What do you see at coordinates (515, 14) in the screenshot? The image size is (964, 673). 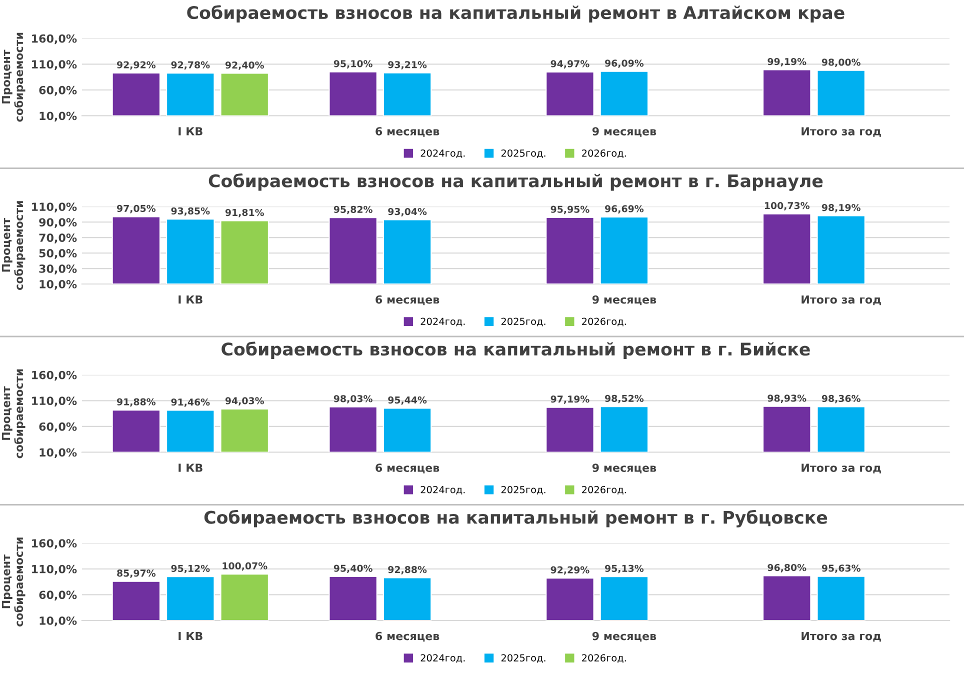 I see `chart-title: Собираемость взносов на капитальный ремонт в Алтайском крае` at bounding box center [515, 14].